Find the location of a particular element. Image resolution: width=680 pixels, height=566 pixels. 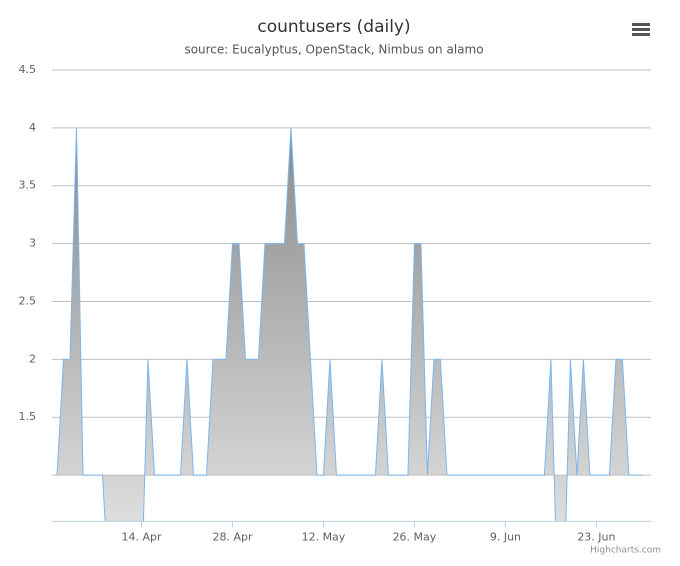

credits: Highcharts.com is located at coordinates (625, 551).